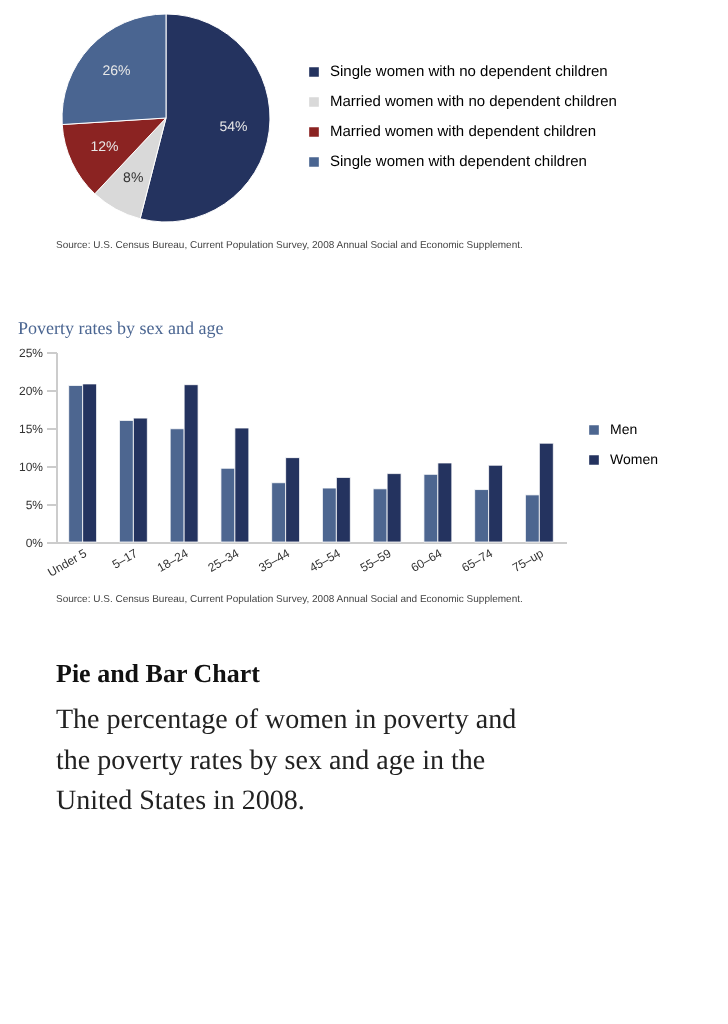  Describe the element at coordinates (120, 328) in the screenshot. I see `chart-title: Poverty rates by sex and age` at that location.